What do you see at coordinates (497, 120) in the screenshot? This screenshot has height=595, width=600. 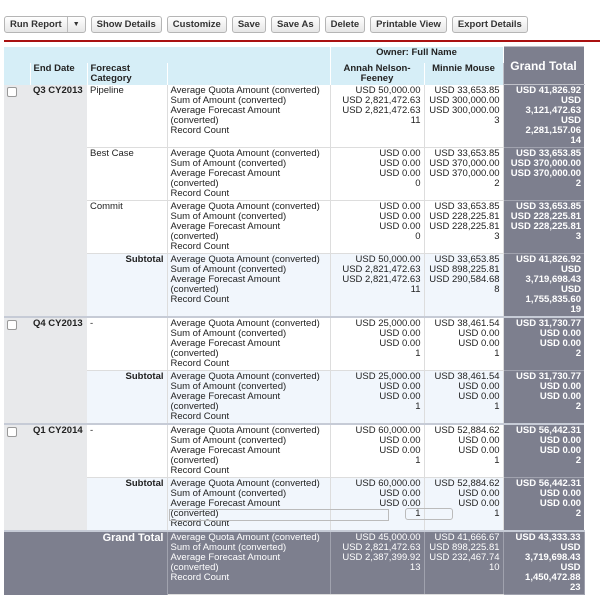 I see `cell-value: 3` at bounding box center [497, 120].